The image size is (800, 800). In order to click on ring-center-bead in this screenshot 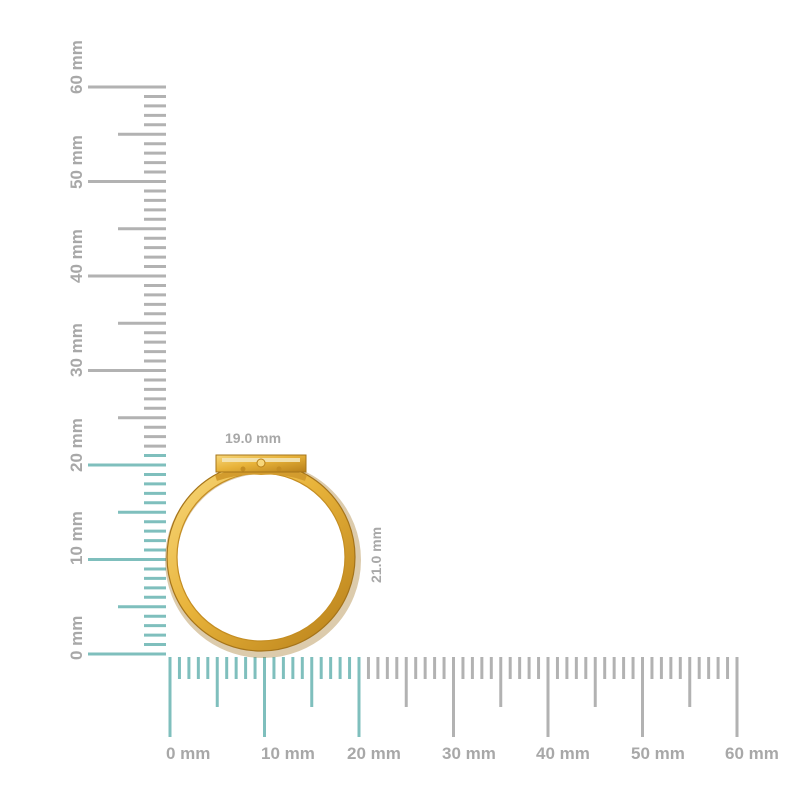, I will do `click(261, 463)`.